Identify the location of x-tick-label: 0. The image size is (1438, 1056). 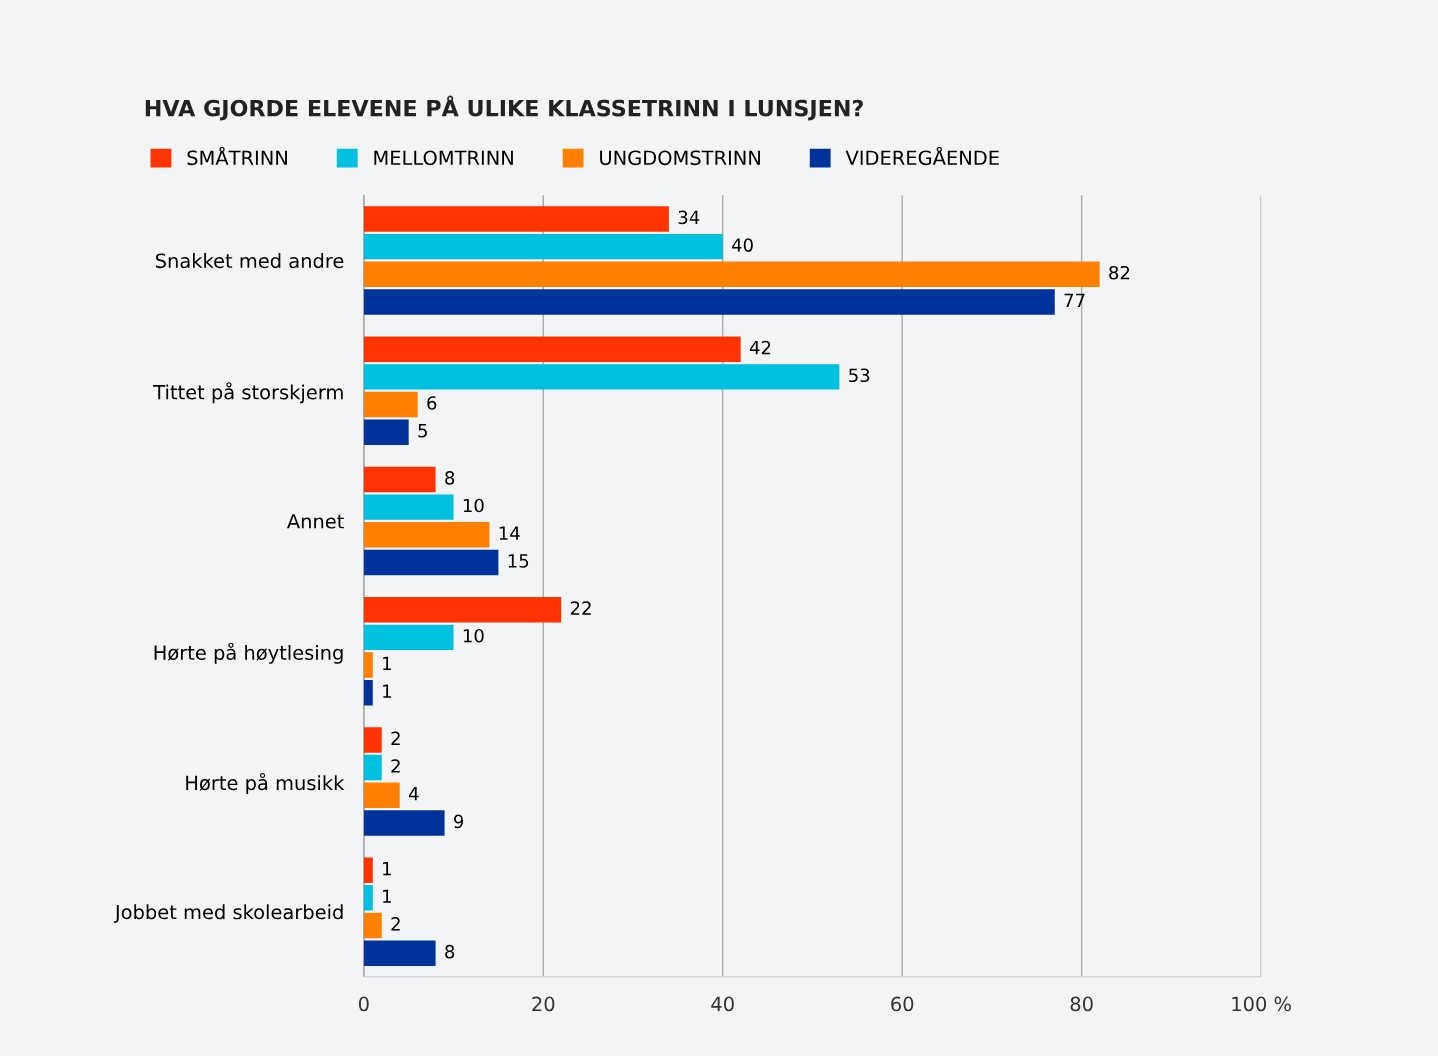
(363, 1004).